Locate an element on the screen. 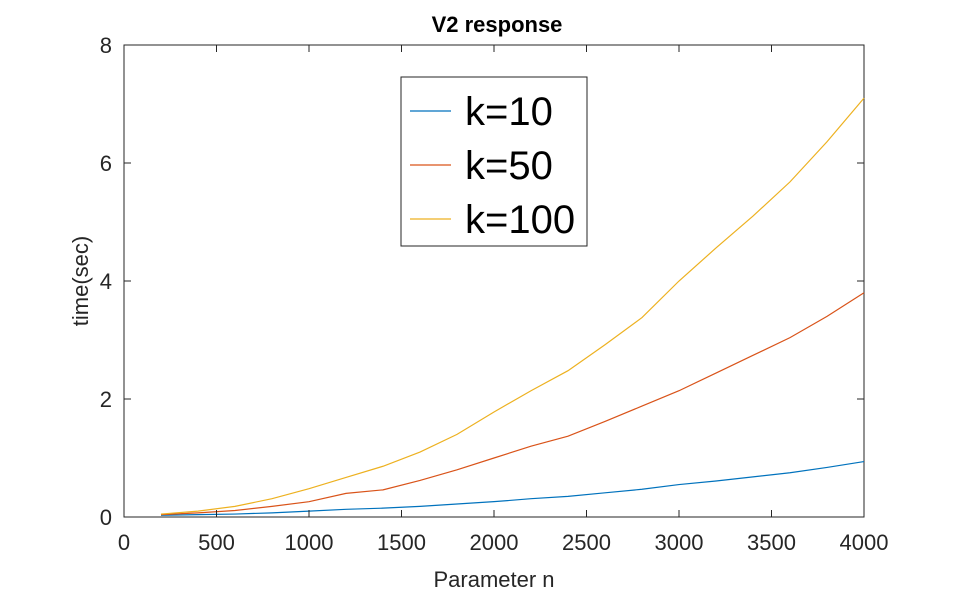  y-tick-label: 2 is located at coordinates (106, 399).